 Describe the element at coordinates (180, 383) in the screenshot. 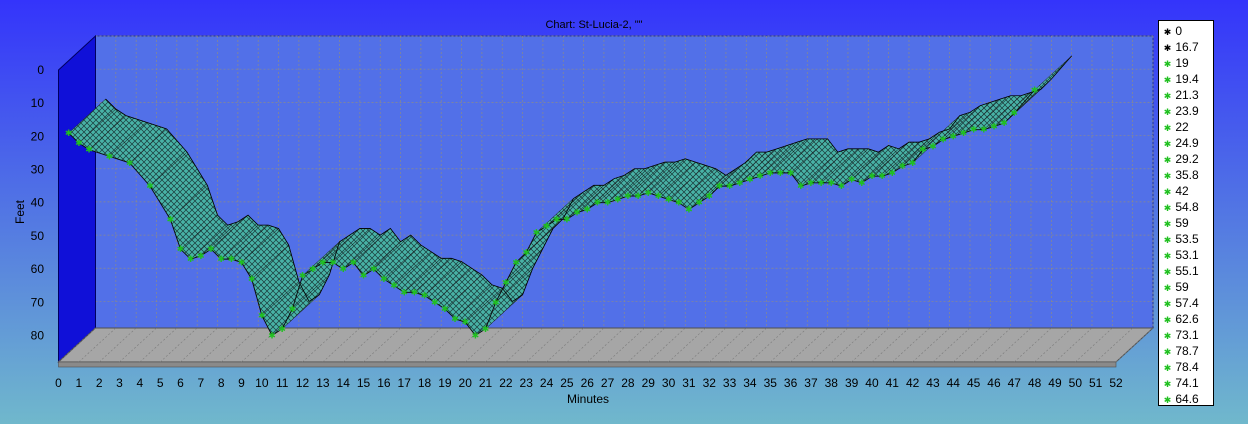

I see `x-tick-label: 6` at that location.